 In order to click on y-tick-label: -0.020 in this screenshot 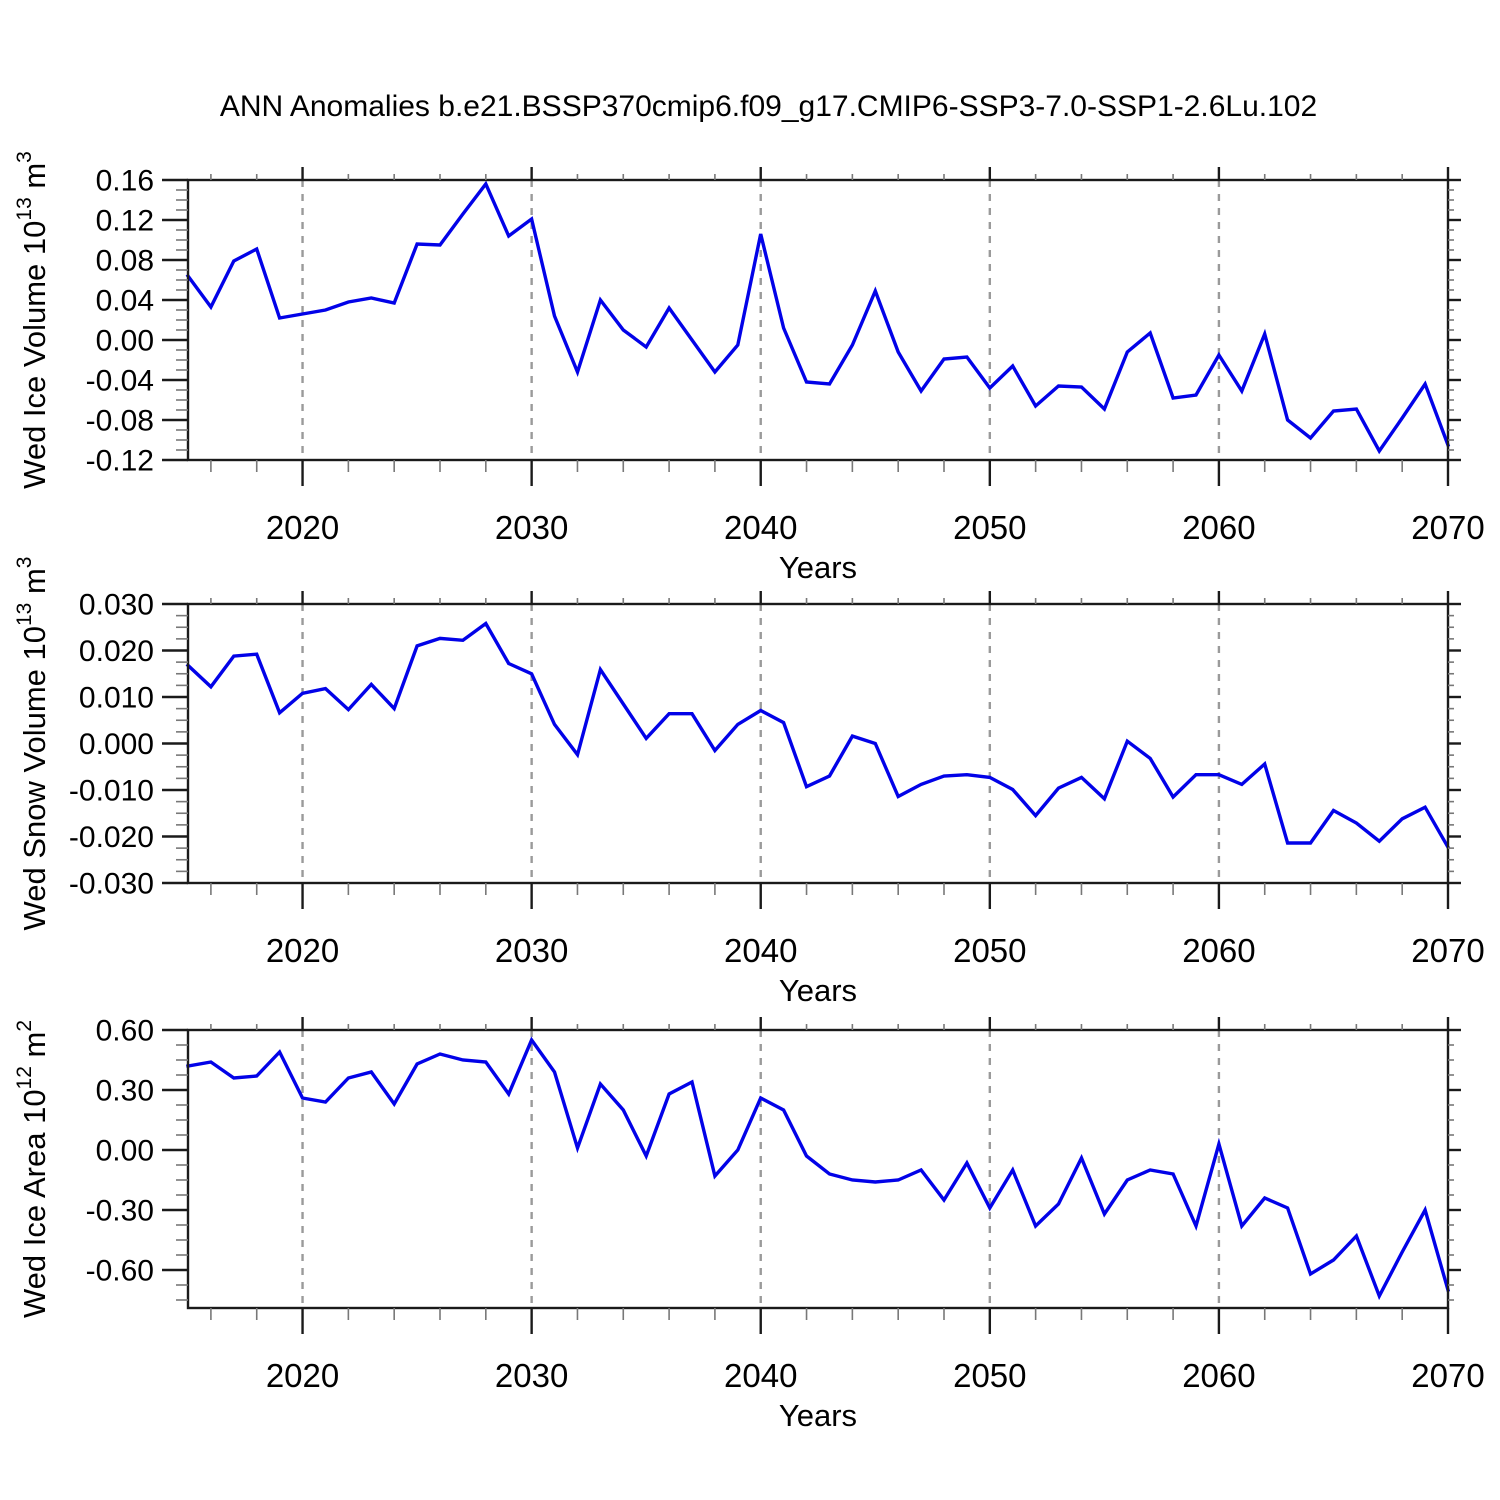, I will do `click(111, 837)`.